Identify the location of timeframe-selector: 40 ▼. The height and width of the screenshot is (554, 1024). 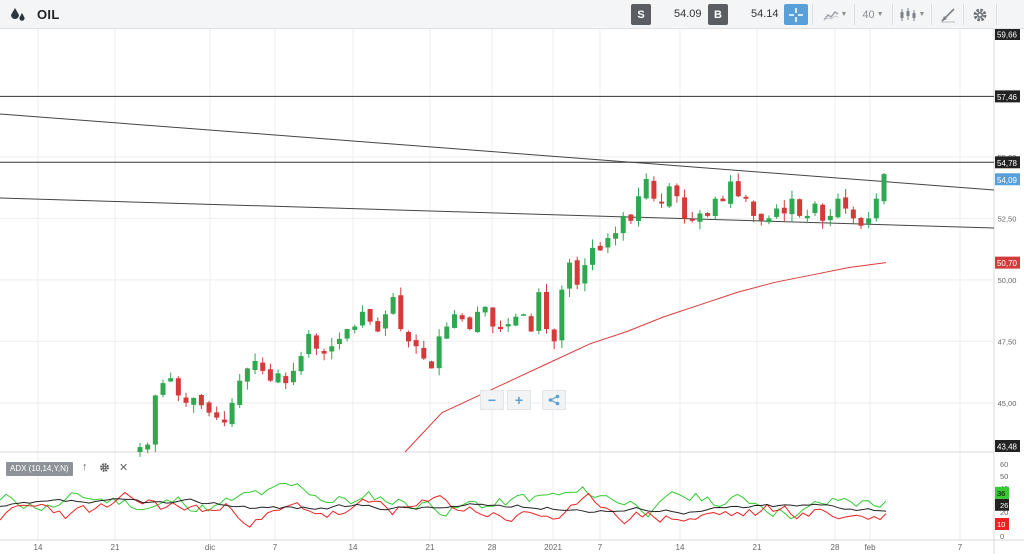
(873, 14).